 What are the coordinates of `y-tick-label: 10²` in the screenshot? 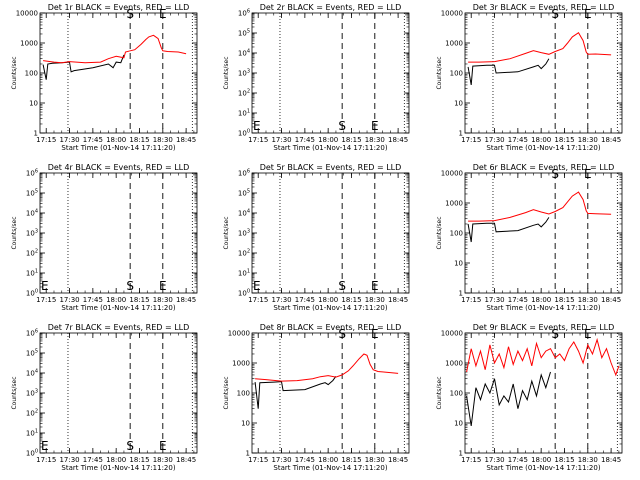 It's located at (32, 253).